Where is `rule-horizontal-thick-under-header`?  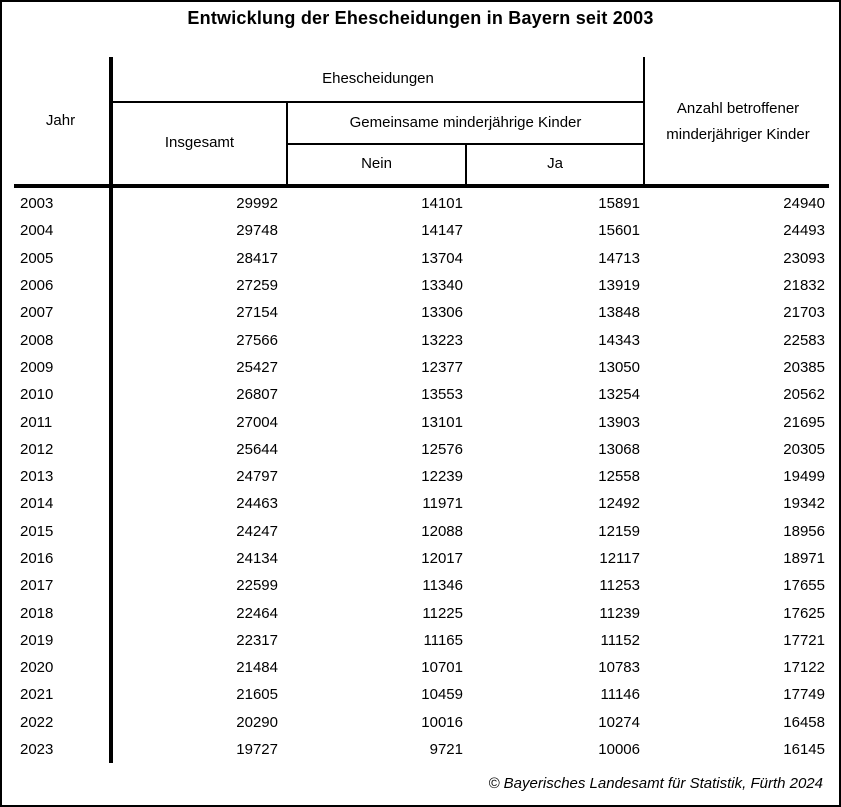 rule-horizontal-thick-under-header is located at coordinates (421, 186).